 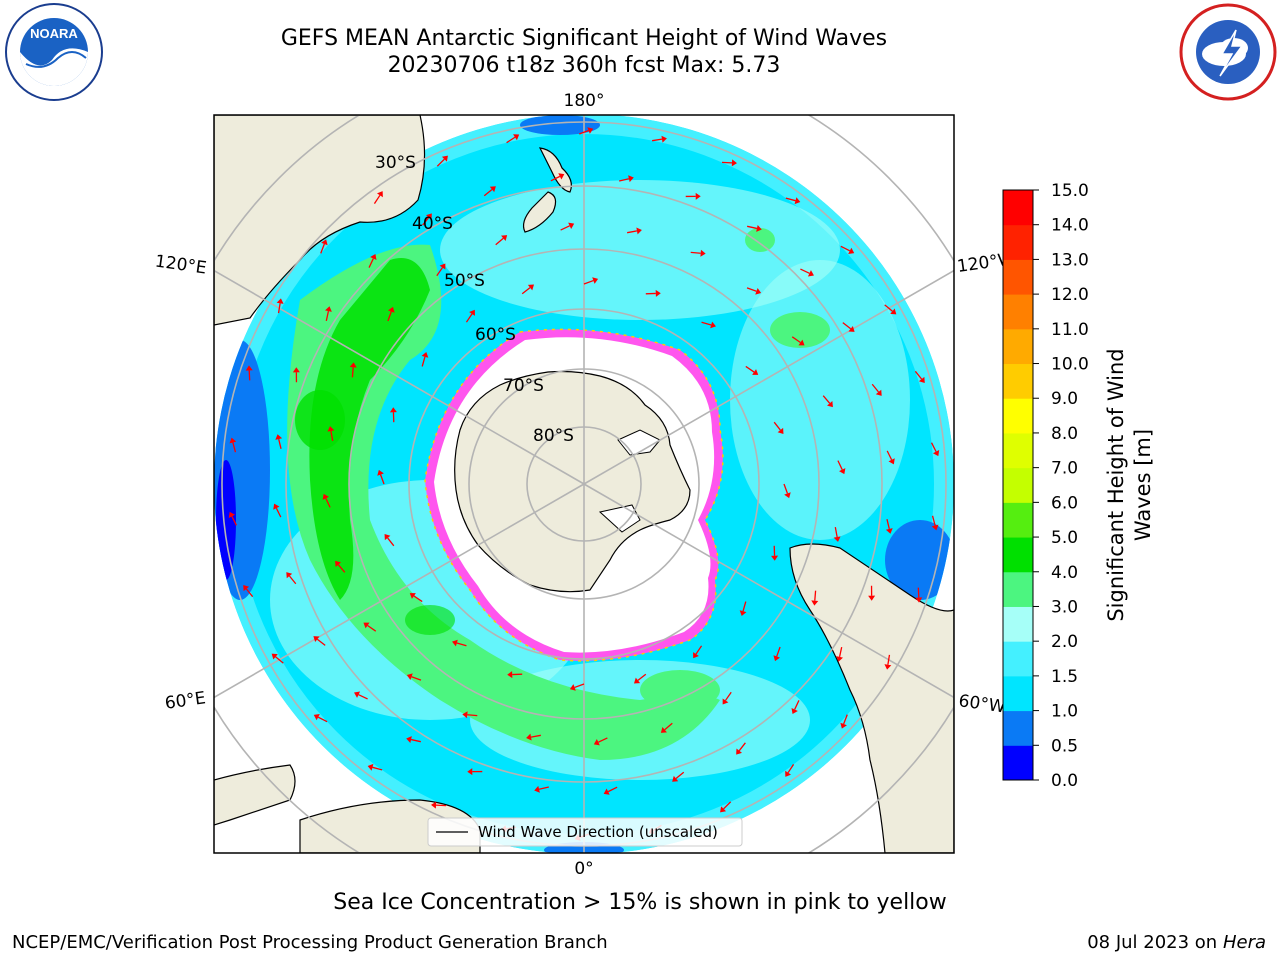 What do you see at coordinates (1070, 260) in the screenshot?
I see `colorbar-tick-label: 13.0` at bounding box center [1070, 260].